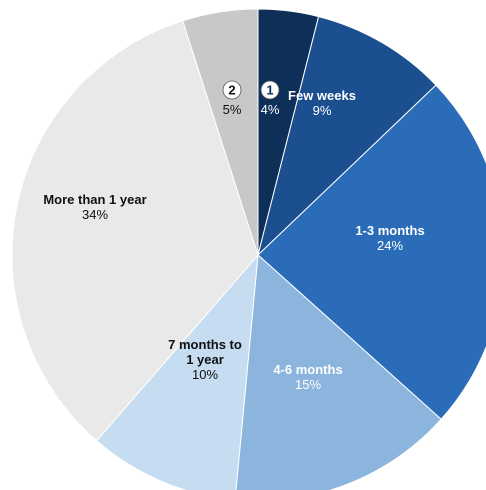 The height and width of the screenshot is (490, 486). I want to click on slice-badge-number: 1, so click(269, 90).